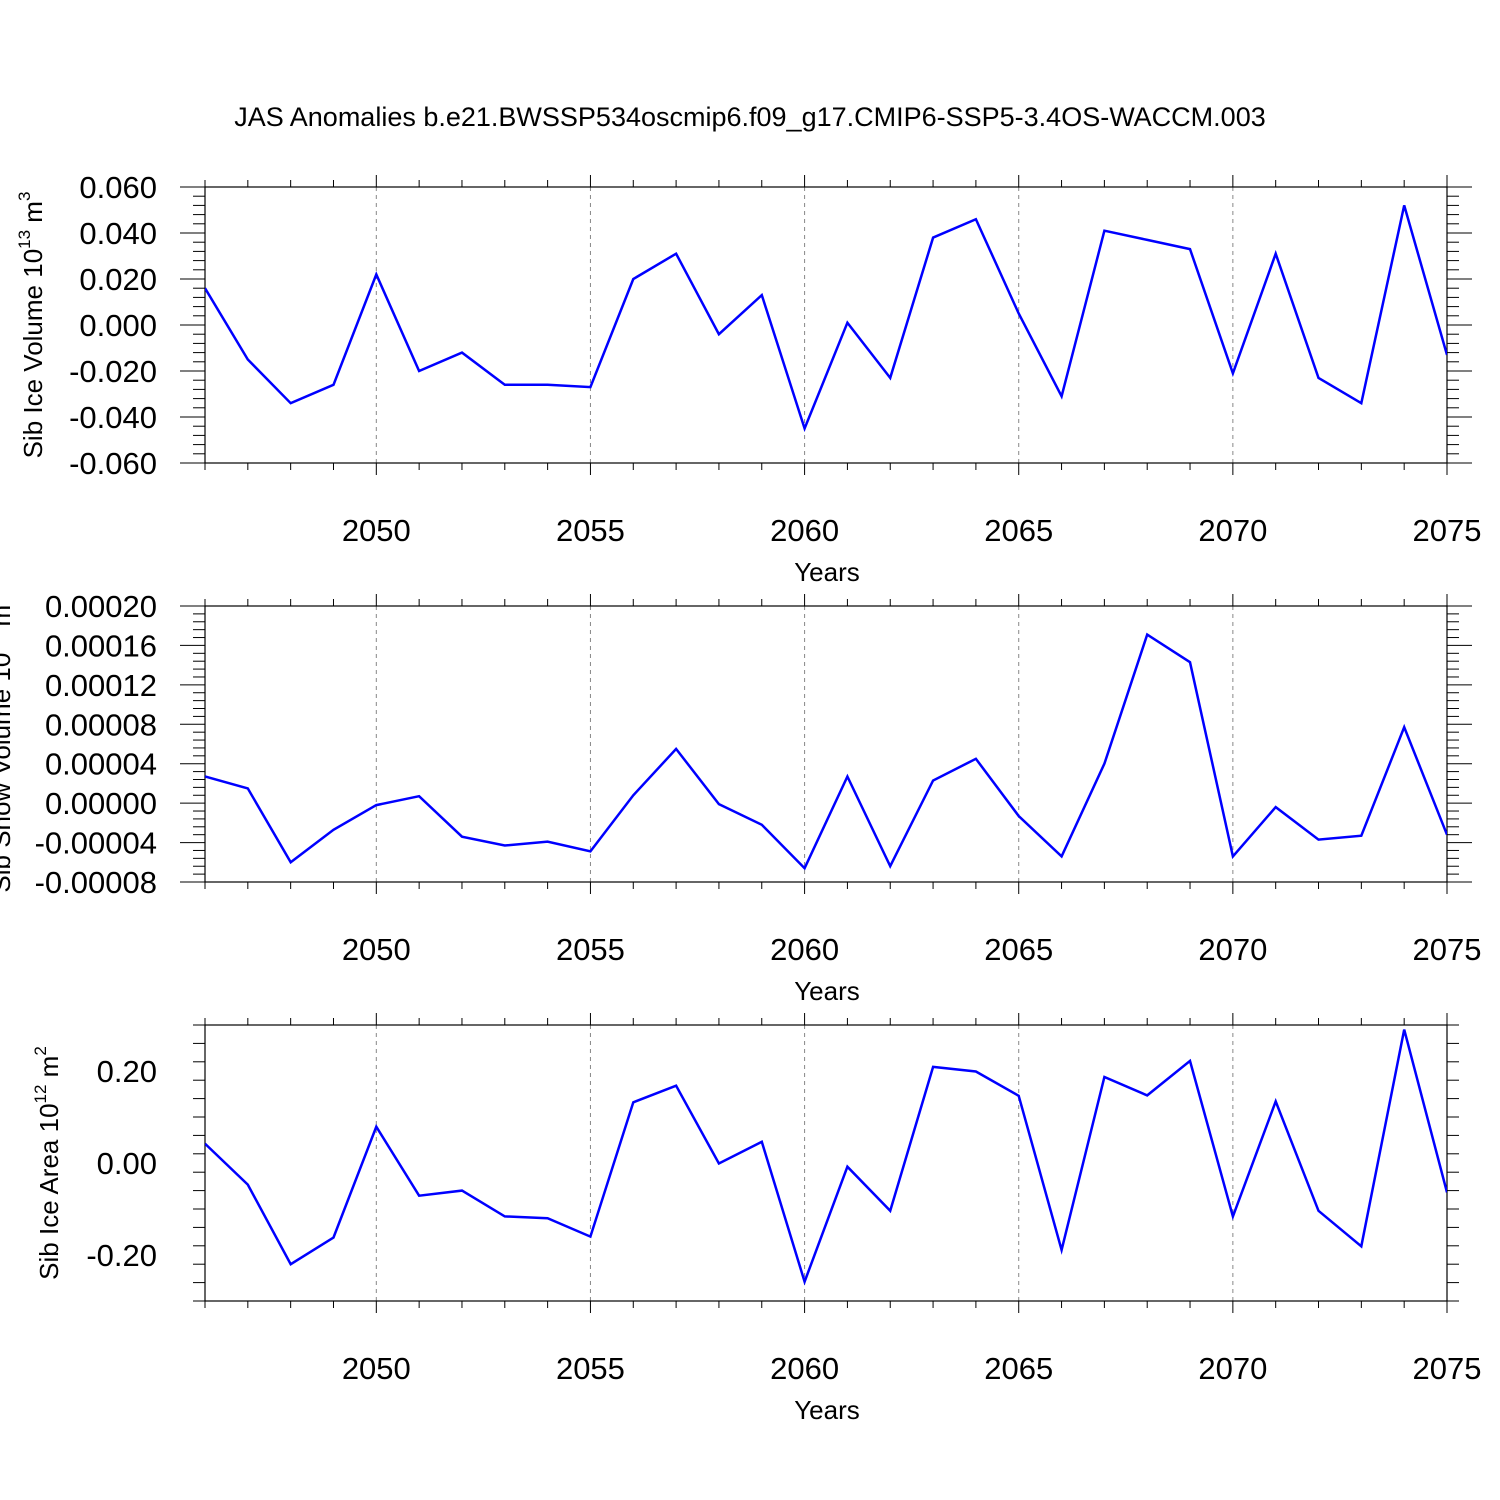 Image resolution: width=1500 pixels, height=1500 pixels. What do you see at coordinates (113, 371) in the screenshot?
I see `y-tick-label: -0.020` at bounding box center [113, 371].